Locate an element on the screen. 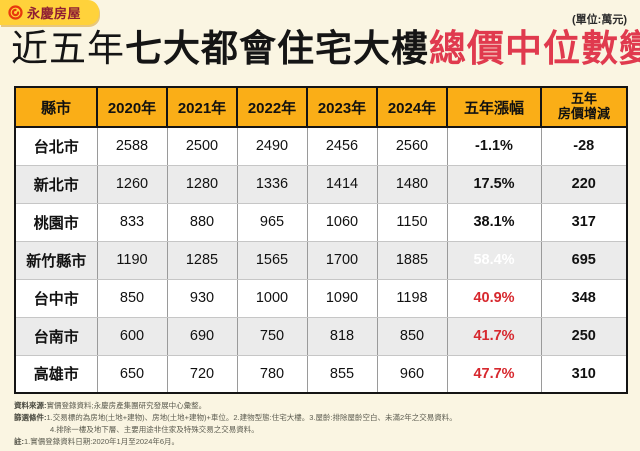 This screenshot has height=451, width=640. value-cell: 1090 is located at coordinates (342, 298).